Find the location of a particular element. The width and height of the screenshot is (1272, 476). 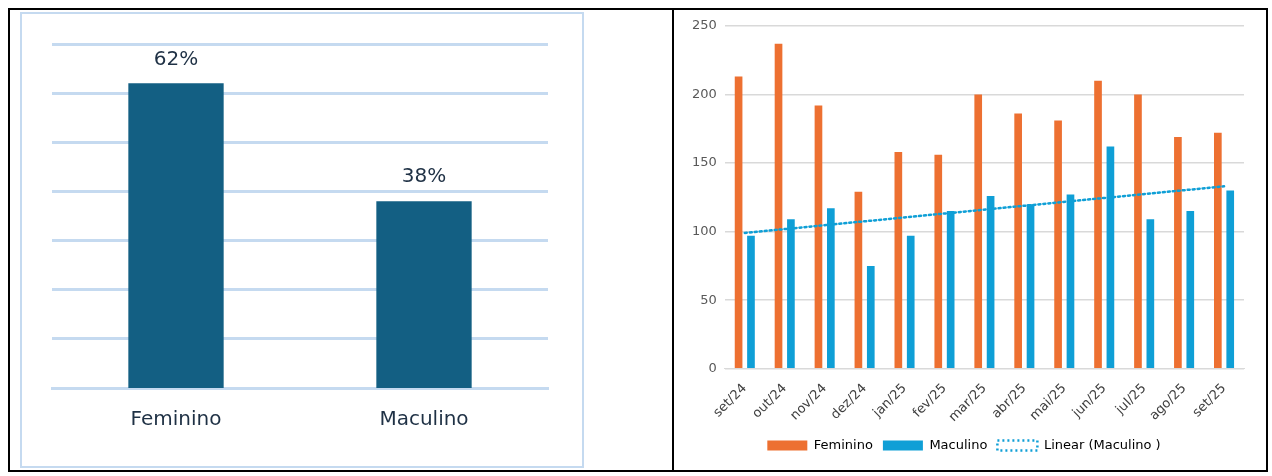

legend-label: Feminino is located at coordinates (843, 444).